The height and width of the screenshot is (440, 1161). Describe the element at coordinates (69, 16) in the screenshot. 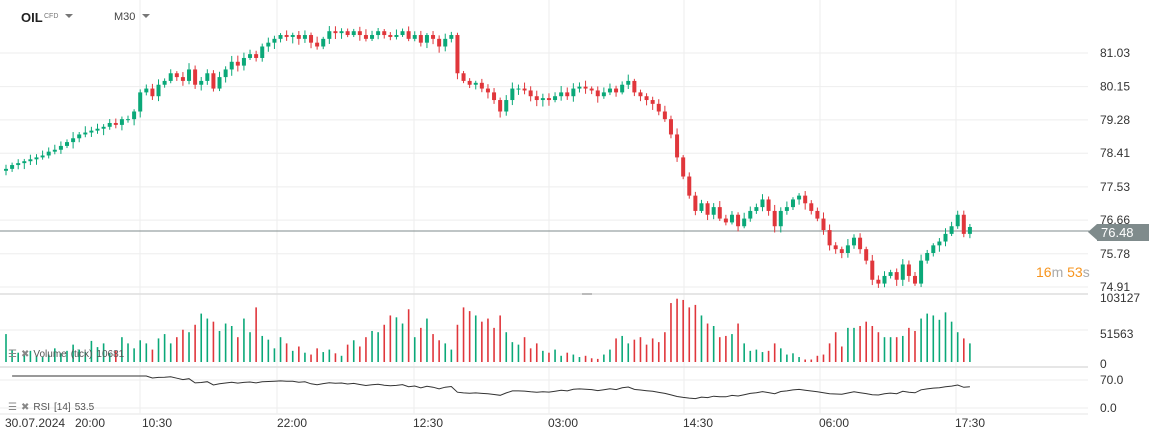

I see `symbol-dropdown-icon` at that location.